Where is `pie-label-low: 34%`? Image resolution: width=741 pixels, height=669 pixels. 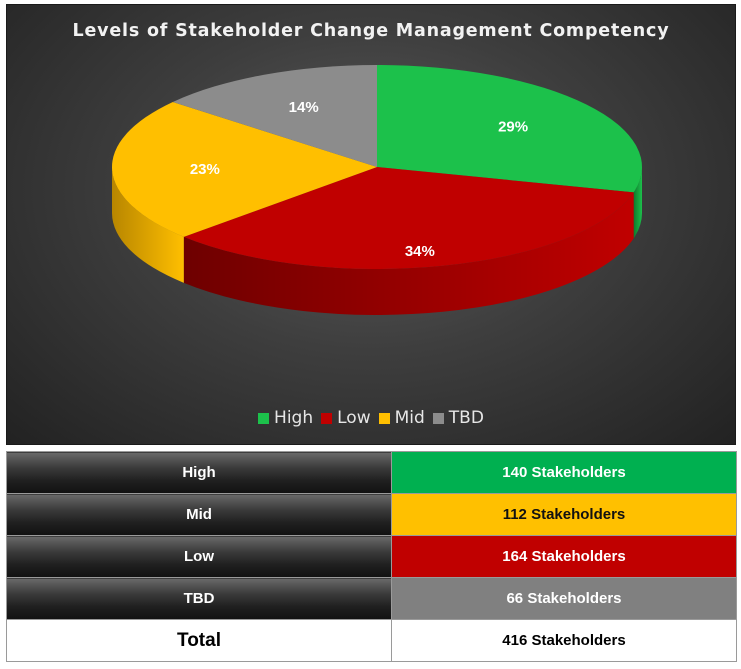
pie-label-low: 34% is located at coordinates (420, 251).